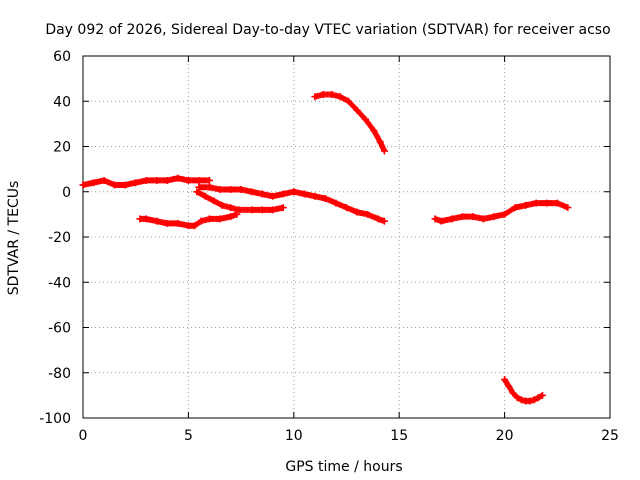  I want to click on y-tick-label: -20, so click(59, 238).